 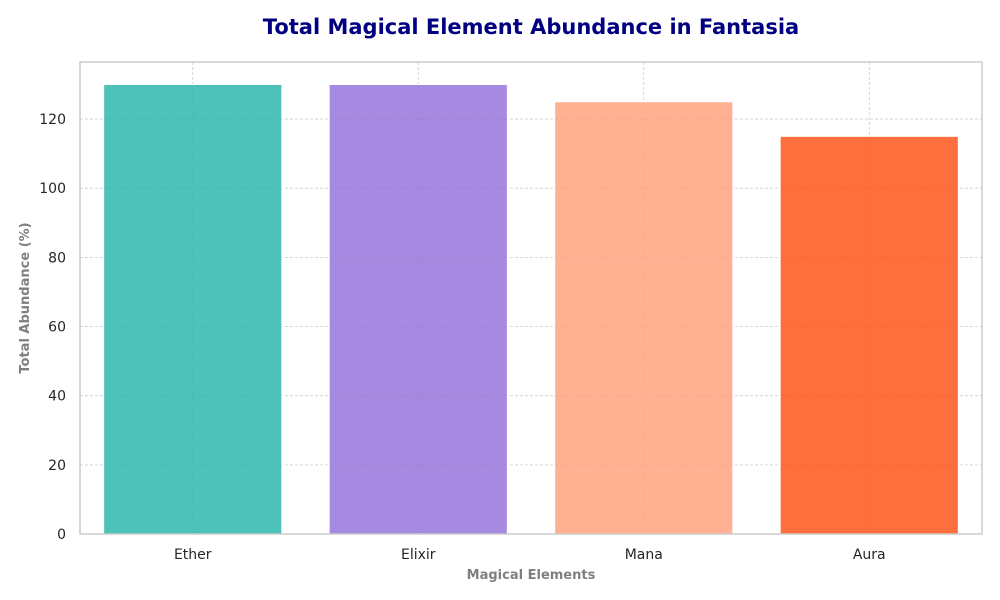 What do you see at coordinates (418, 309) in the screenshot?
I see `bar-elixir` at bounding box center [418, 309].